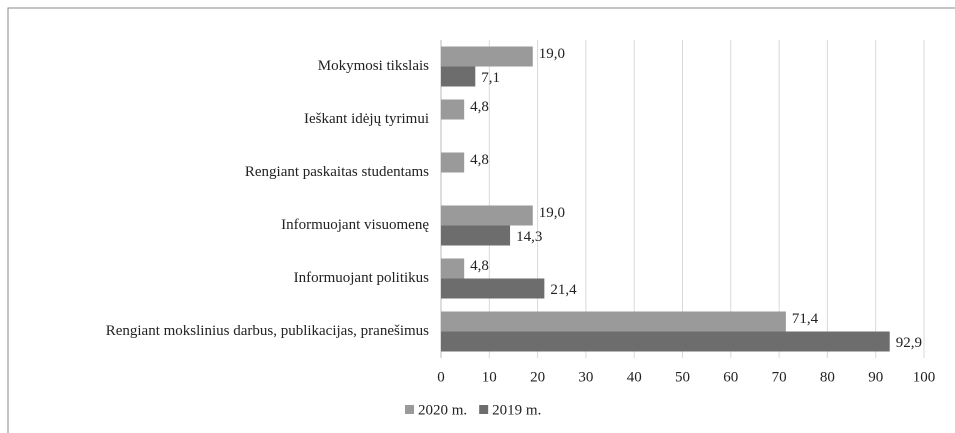 The width and height of the screenshot is (955, 433). What do you see at coordinates (373, 66) in the screenshot?
I see `y-tick-label: Mokymosi tikslais` at bounding box center [373, 66].